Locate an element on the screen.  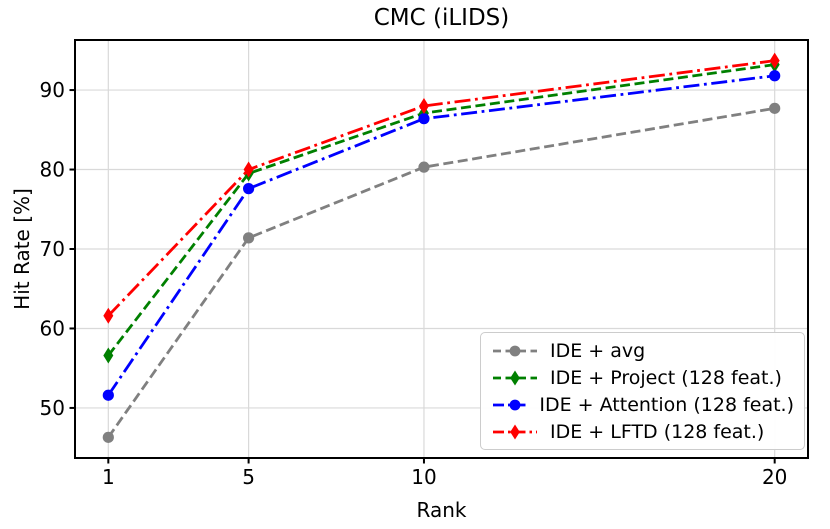
legend-swatch-avg is located at coordinates (515, 350).